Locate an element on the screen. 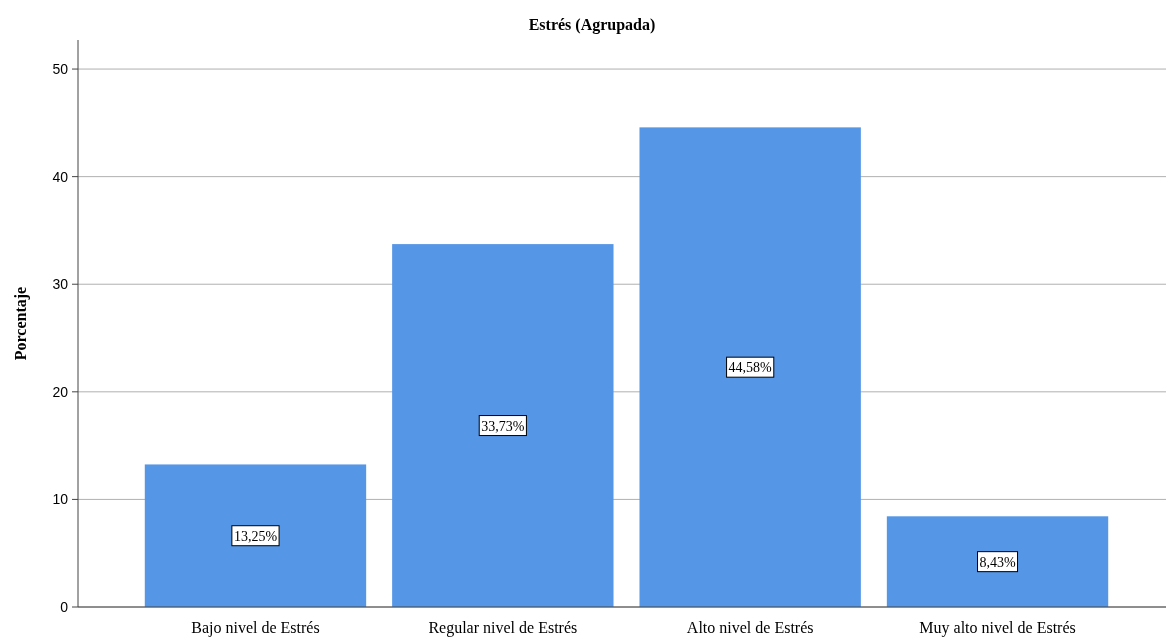  y-tick-label: 50 is located at coordinates (60, 69).